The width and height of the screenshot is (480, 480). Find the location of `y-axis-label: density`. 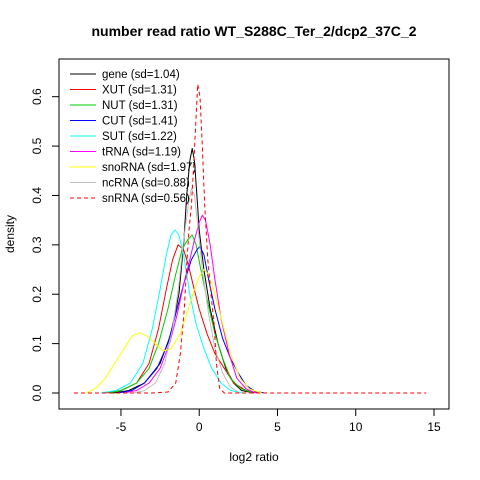

y-axis-label: density is located at coordinates (10, 234).